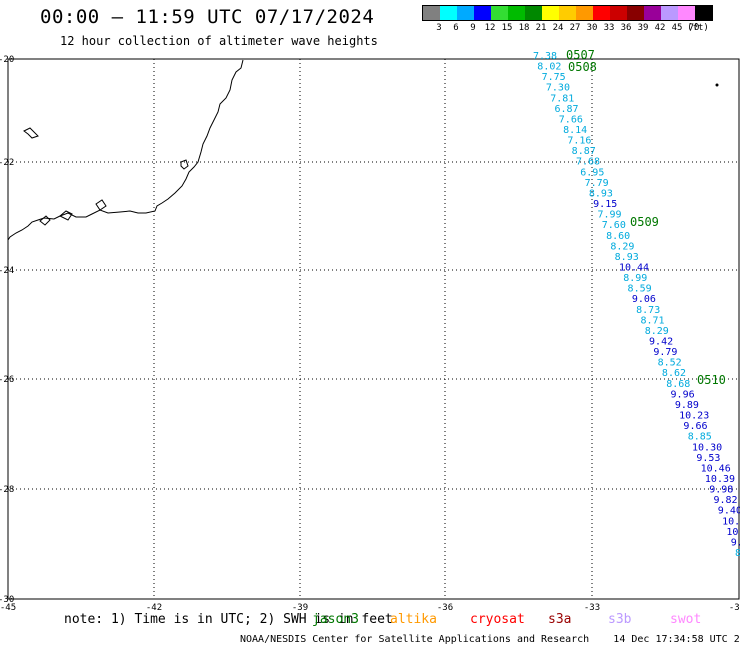  What do you see at coordinates (575, 28) in the screenshot?
I see `legend-label: 27` at bounding box center [575, 28].